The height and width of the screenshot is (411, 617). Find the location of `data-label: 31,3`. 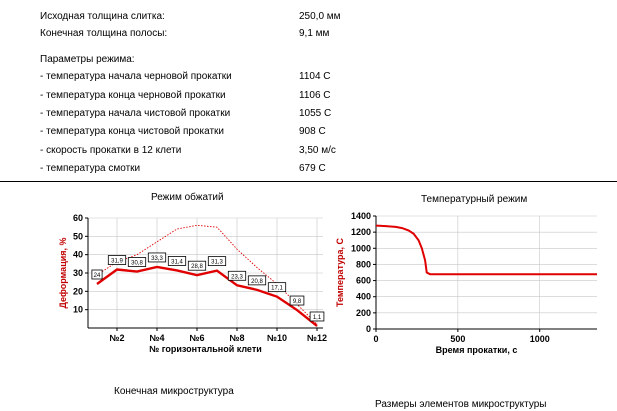

data-label: 31,3 is located at coordinates (217, 263).